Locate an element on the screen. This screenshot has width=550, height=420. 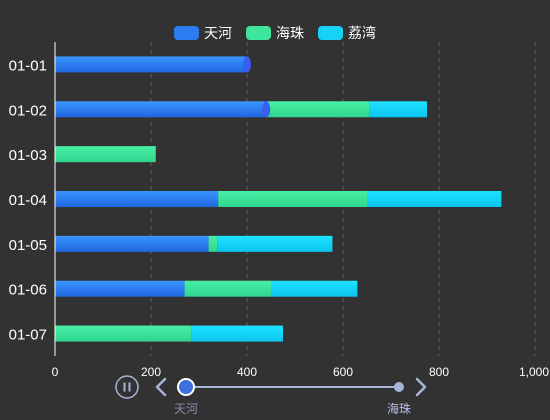
legend-item-haizhu: 海珠 is located at coordinates (275, 33).